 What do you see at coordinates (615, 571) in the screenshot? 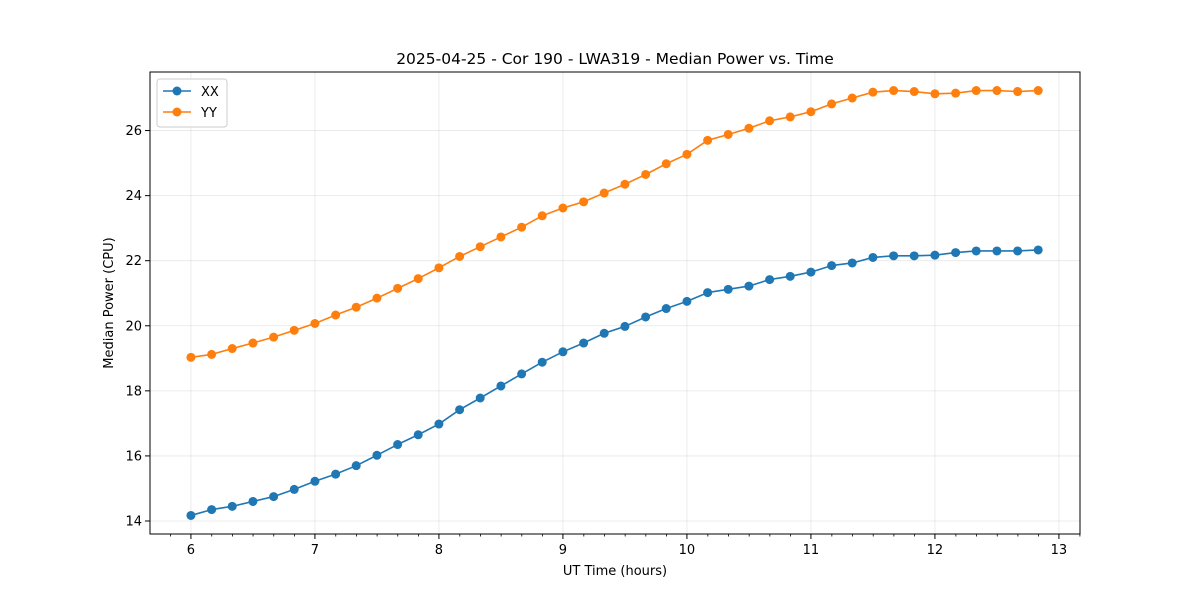
I see `x-axis-label: UT Time (hours)` at bounding box center [615, 571].